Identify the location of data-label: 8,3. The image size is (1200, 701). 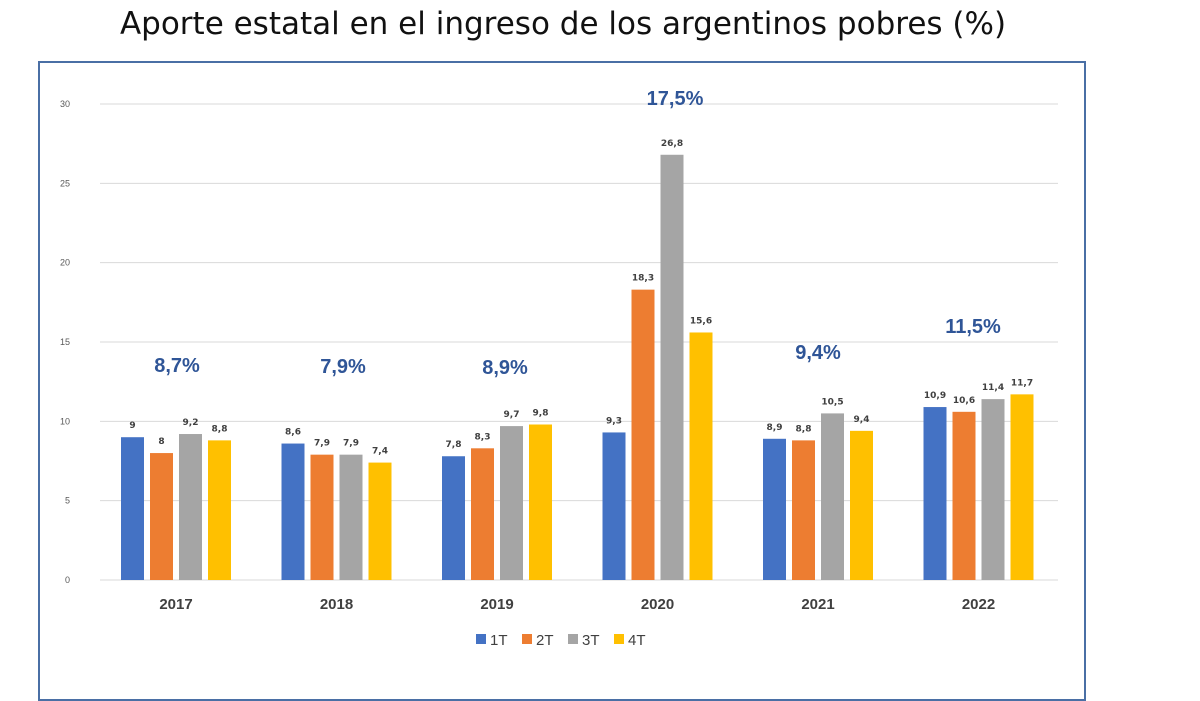
(483, 437).